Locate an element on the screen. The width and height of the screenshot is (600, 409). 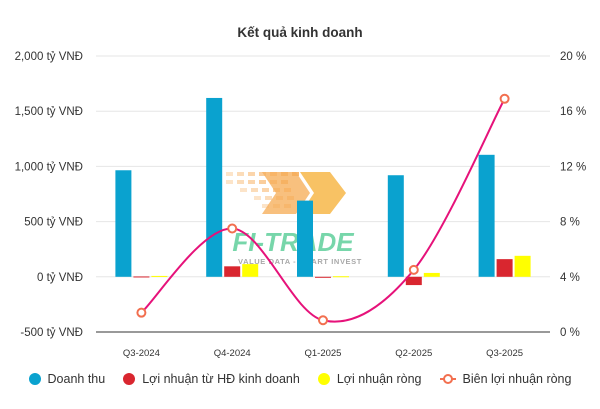
legend-item: Doanh thu is located at coordinates (67, 379).